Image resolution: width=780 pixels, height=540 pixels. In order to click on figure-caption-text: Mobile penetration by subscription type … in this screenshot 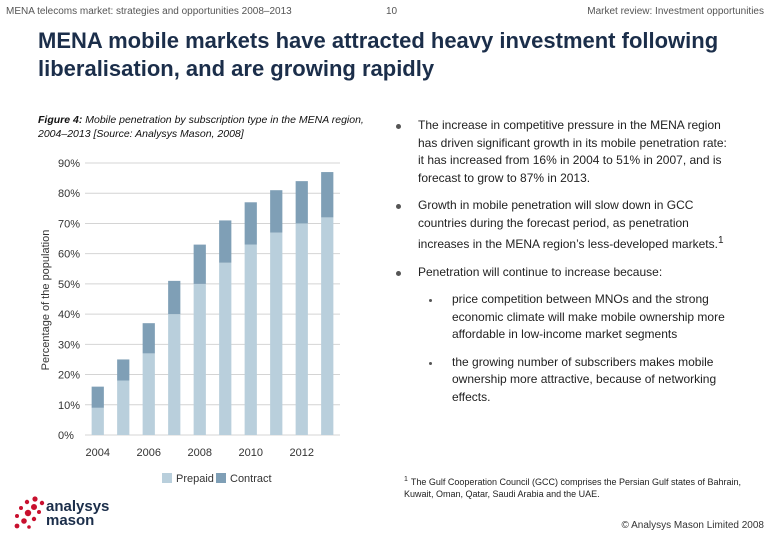, I will do `click(201, 127)`.